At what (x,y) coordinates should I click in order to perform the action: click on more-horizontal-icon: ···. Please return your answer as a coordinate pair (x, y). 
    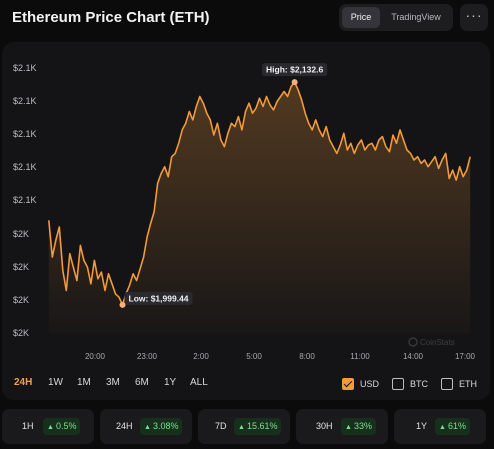
    Looking at the image, I should click on (474, 17).